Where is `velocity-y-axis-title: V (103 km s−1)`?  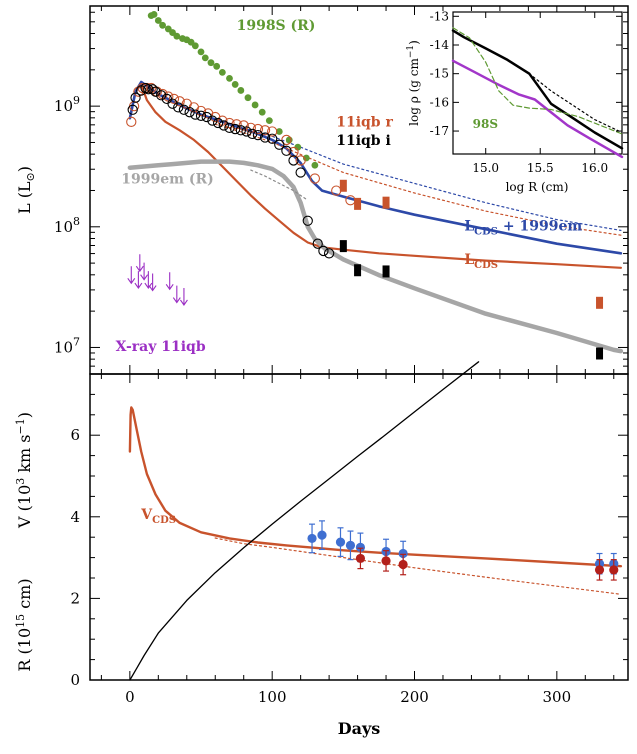 velocity-y-axis-title: V (103 km s−1) is located at coordinates (24, 470).